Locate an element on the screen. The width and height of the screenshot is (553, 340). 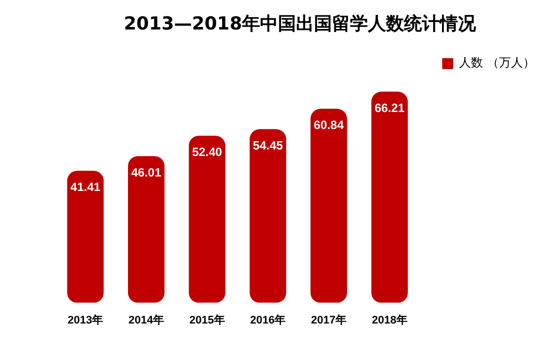
x-tick-label: 2018年 is located at coordinates (390, 319).